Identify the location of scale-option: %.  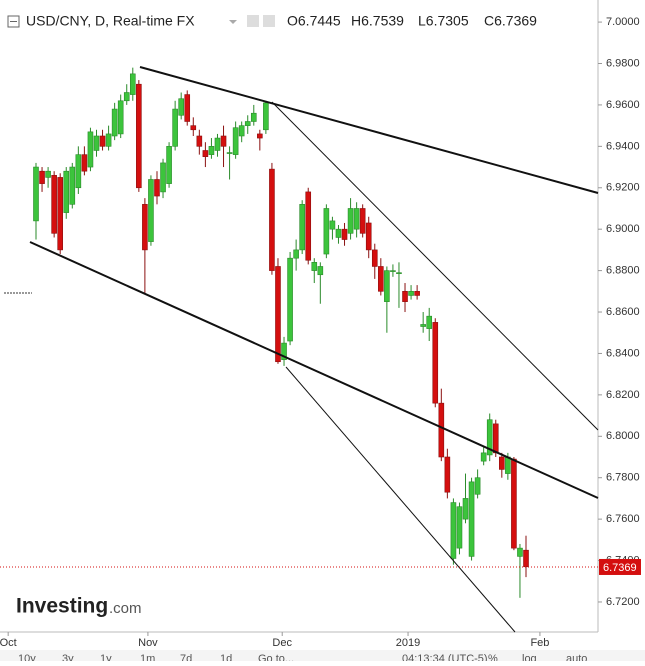
(493, 659).